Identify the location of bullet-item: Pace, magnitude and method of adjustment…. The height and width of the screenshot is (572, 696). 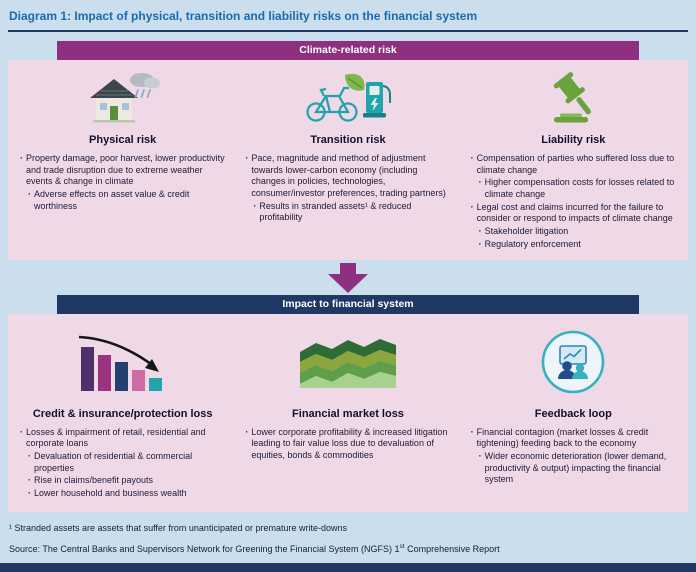
(347, 176).